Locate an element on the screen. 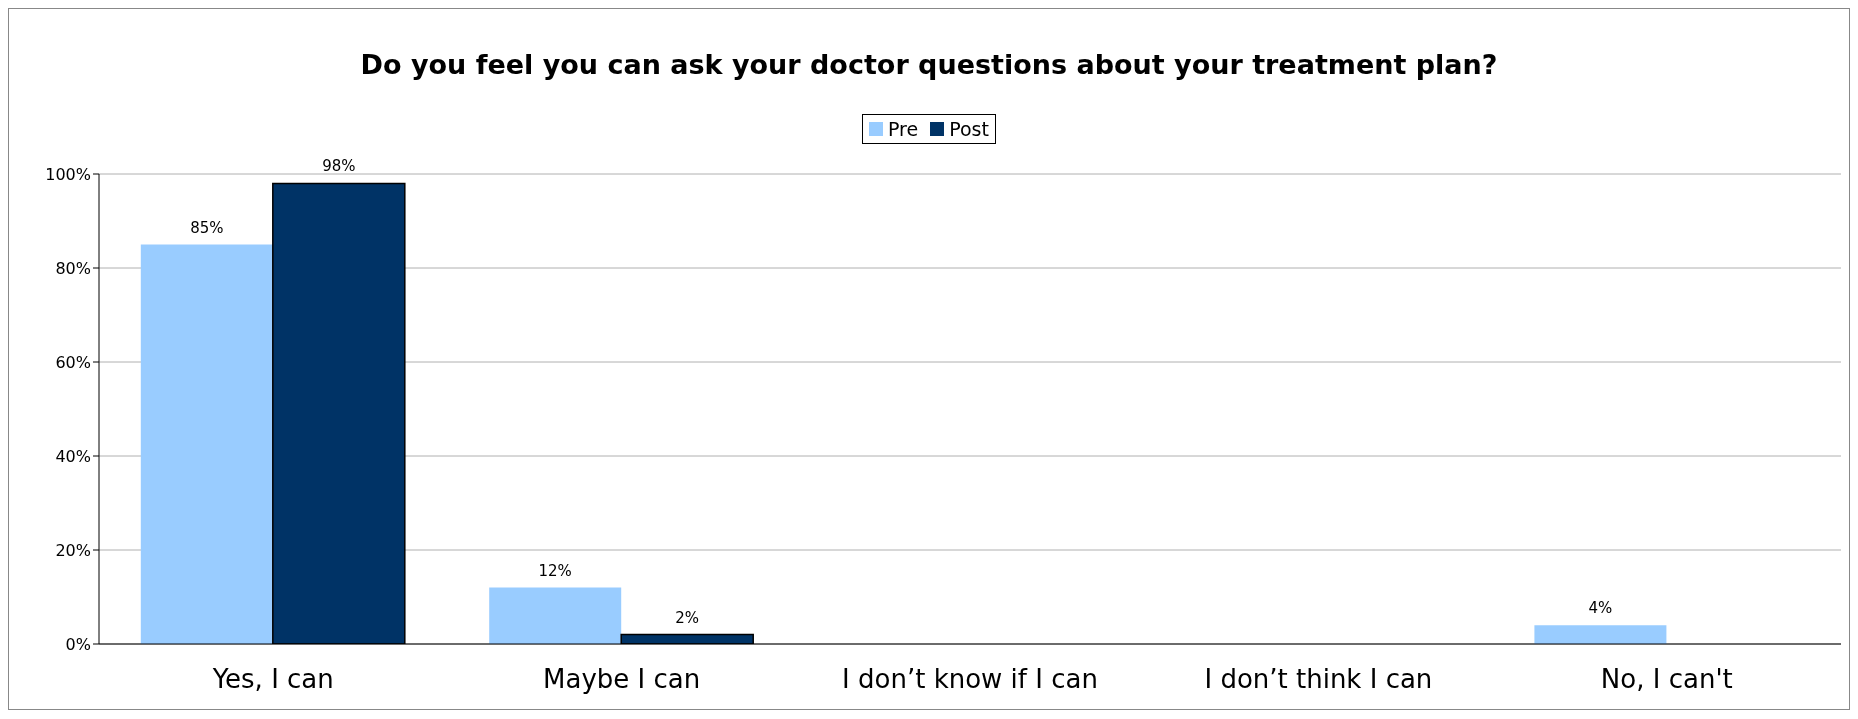 This screenshot has width=1858, height=719. y-tick-label: 20% is located at coordinates (73, 550).